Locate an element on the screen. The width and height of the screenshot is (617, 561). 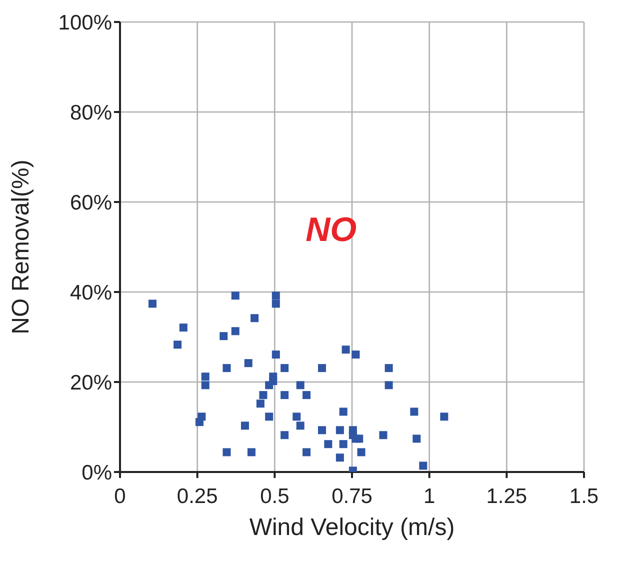
y-tick-label: 100% is located at coordinates (85, 22).